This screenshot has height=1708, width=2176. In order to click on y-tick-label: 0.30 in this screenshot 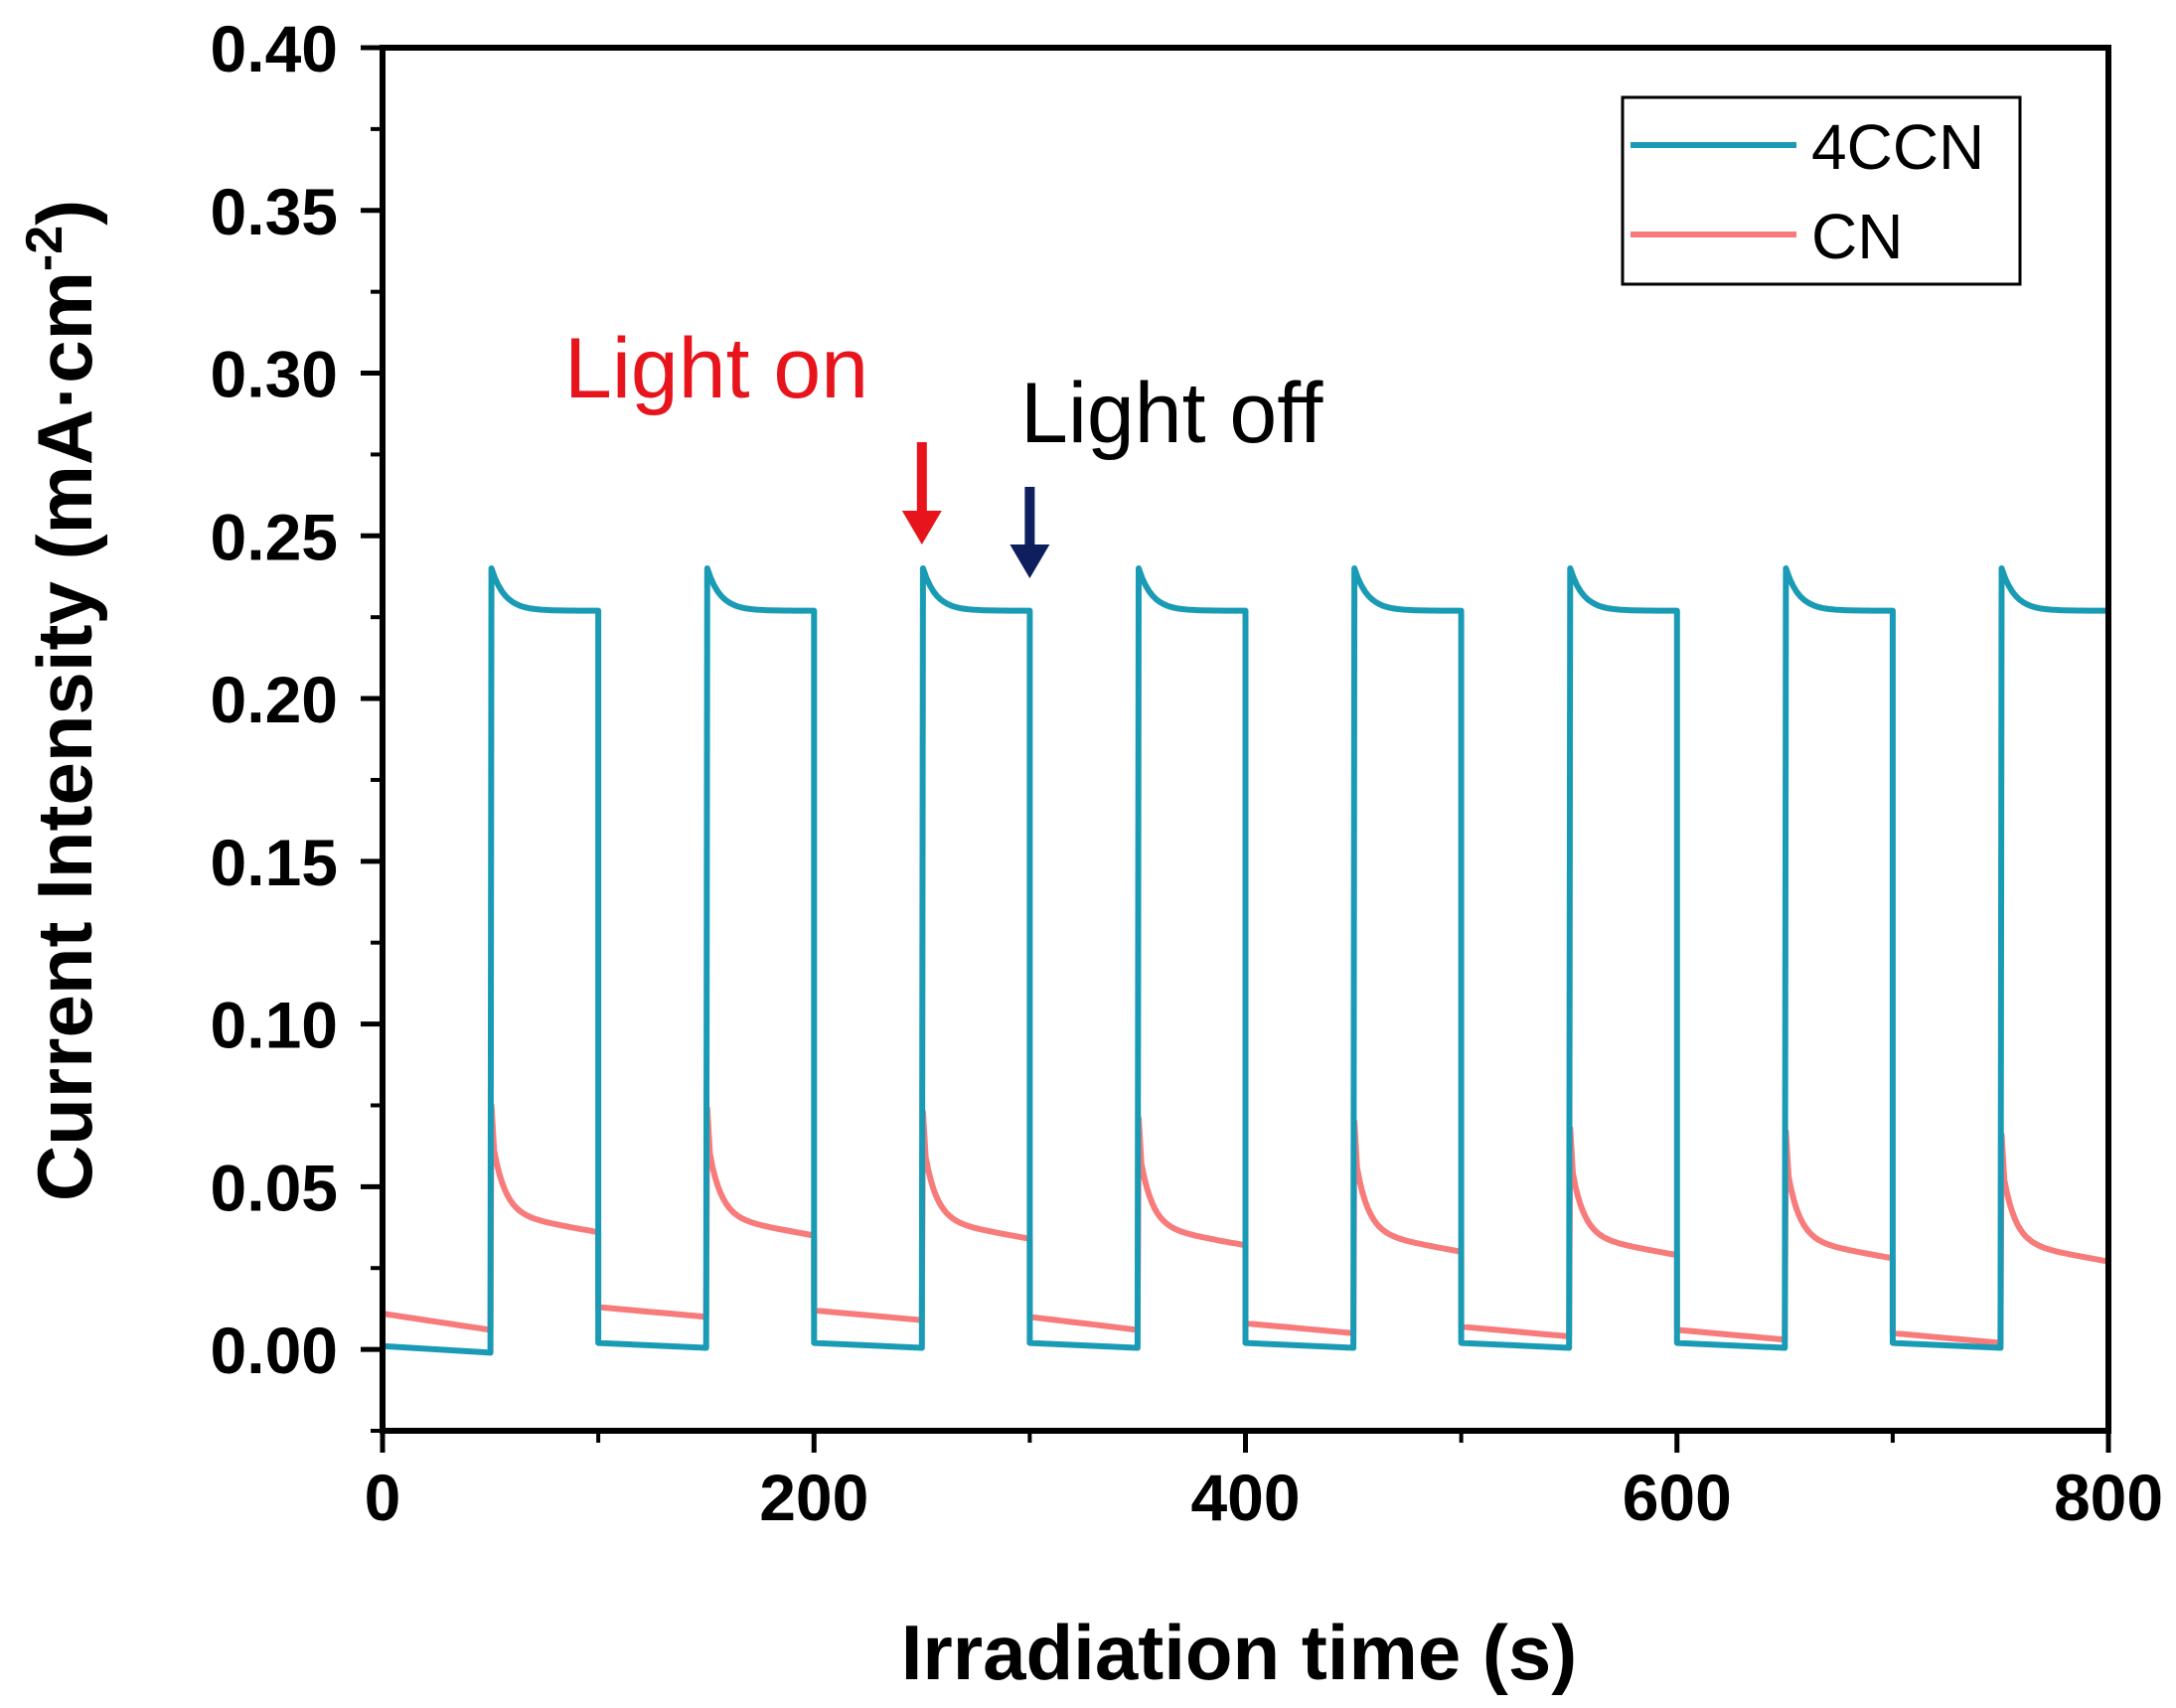, I will do `click(274, 374)`.